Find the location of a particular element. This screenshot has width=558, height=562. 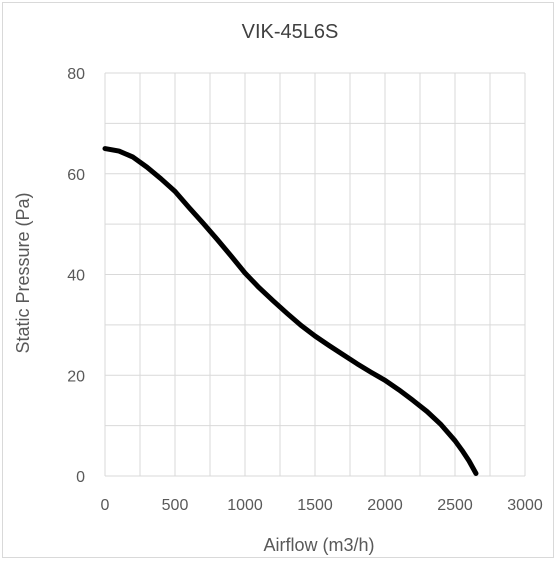

x-tick-label: 500 is located at coordinates (175, 505).